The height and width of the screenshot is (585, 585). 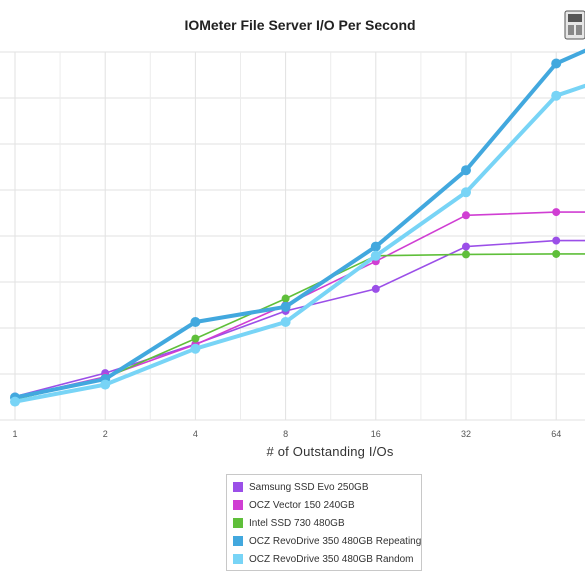 What do you see at coordinates (297, 523) in the screenshot?
I see `legend-label: Intel SSD 730 480GB` at bounding box center [297, 523].